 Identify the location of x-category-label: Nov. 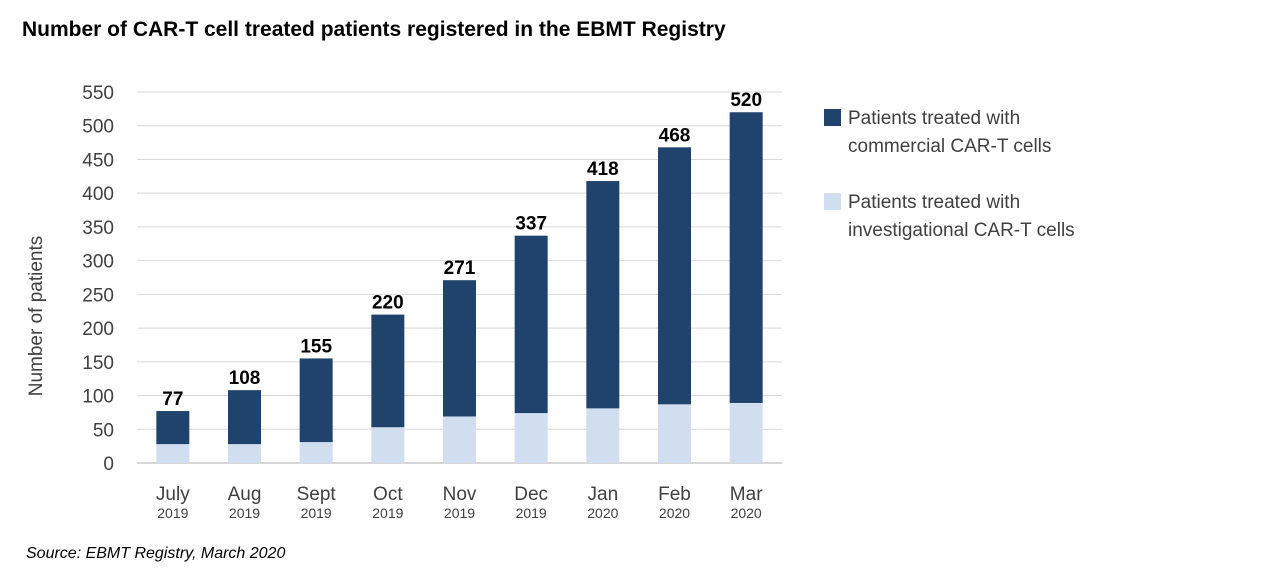
(460, 494).